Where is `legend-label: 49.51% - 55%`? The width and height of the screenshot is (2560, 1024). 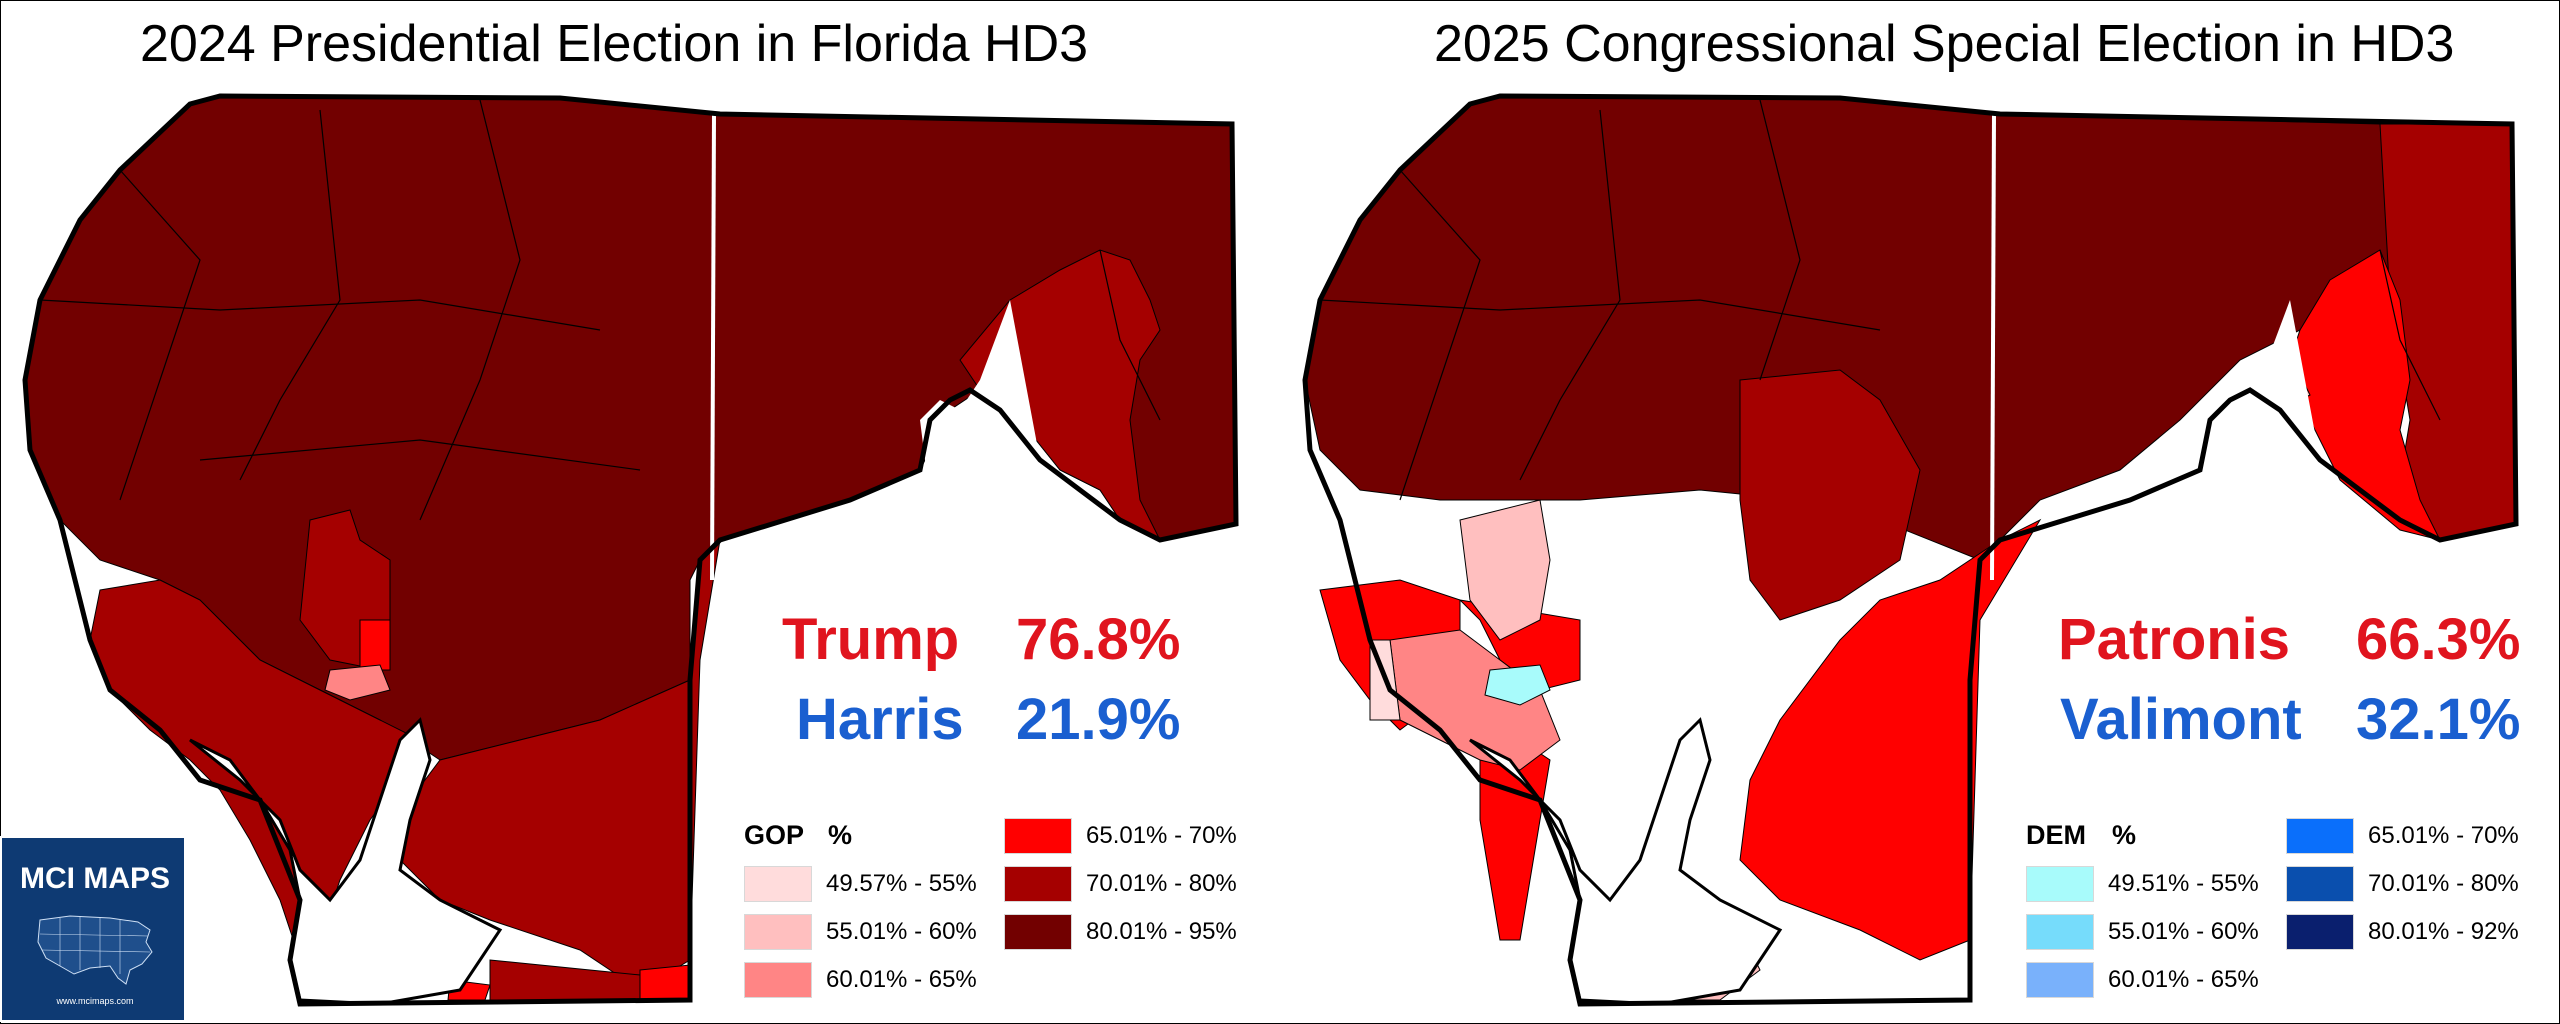
legend-label: 49.51% - 55% is located at coordinates (2183, 883).